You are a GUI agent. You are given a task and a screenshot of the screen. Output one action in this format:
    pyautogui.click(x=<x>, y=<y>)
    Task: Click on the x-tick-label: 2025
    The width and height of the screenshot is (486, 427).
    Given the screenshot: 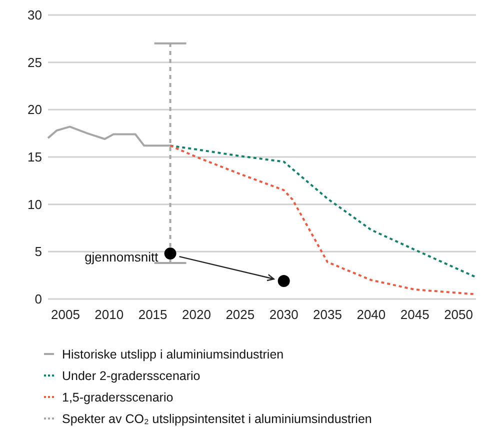 What is the action you would take?
    pyautogui.click(x=240, y=314)
    